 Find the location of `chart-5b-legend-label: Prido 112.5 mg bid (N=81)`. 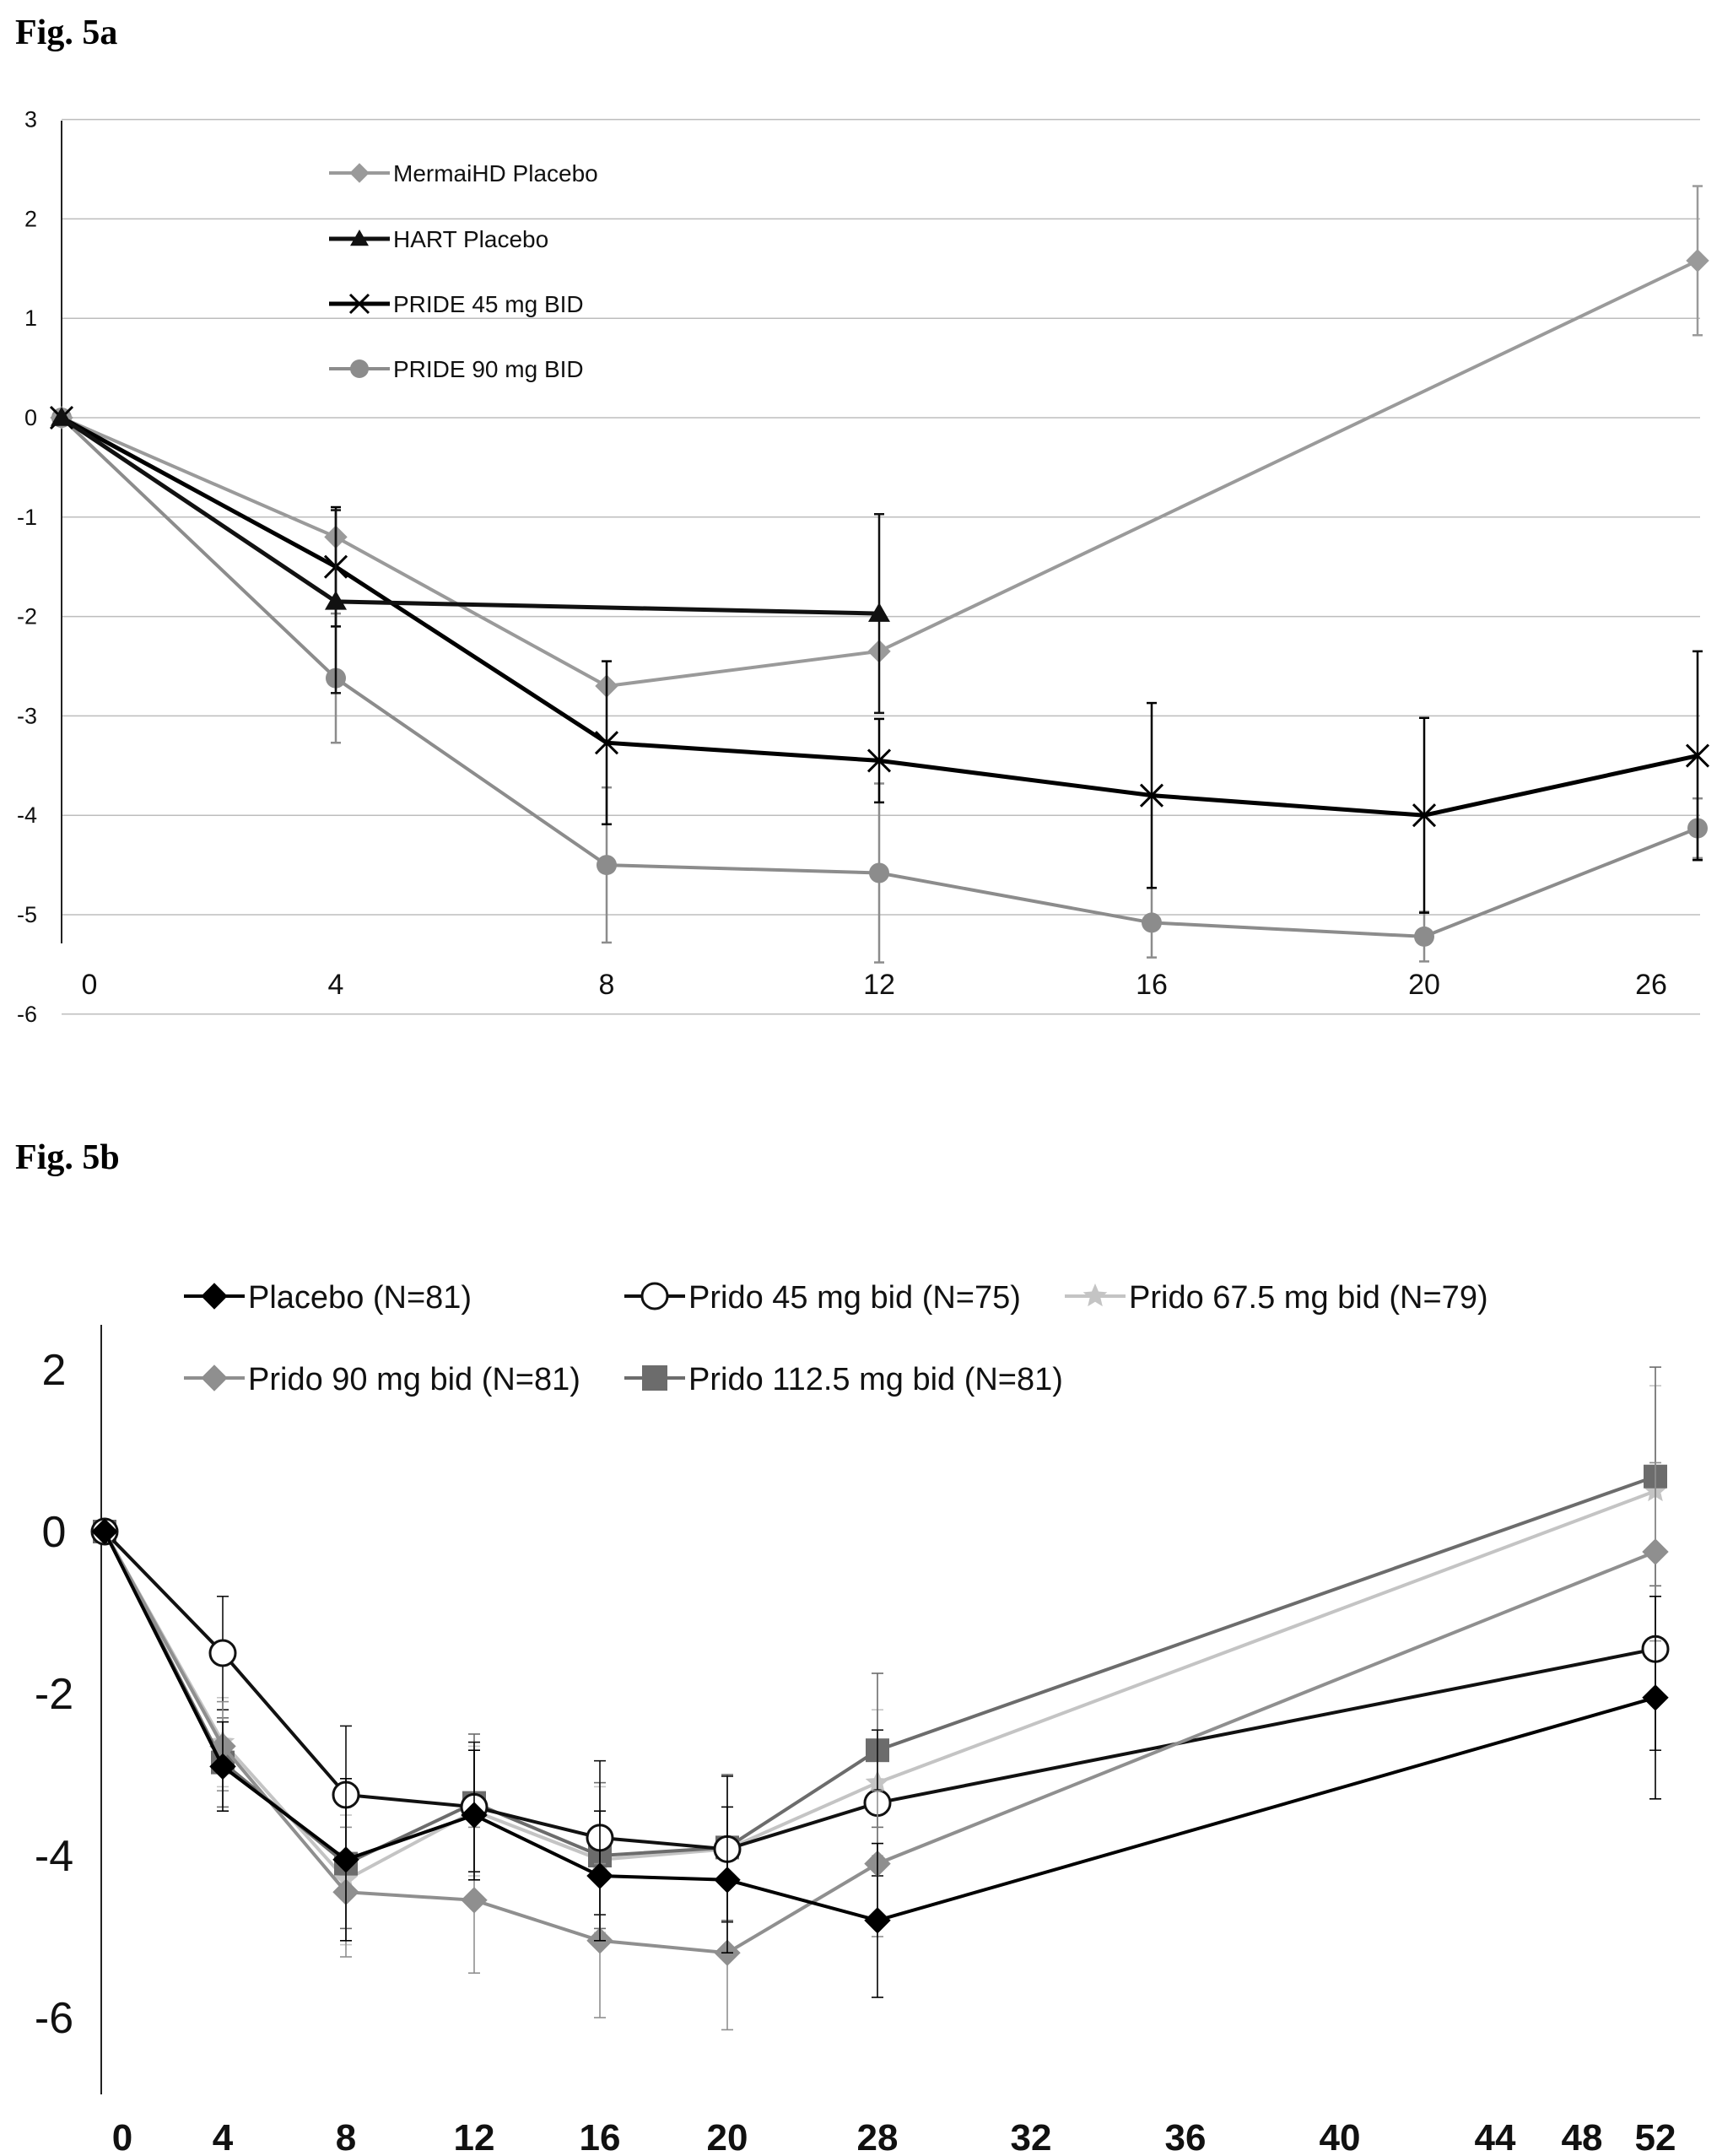

chart-5b-legend-label: Prido 112.5 mg bid (N=81) is located at coordinates (875, 1379).